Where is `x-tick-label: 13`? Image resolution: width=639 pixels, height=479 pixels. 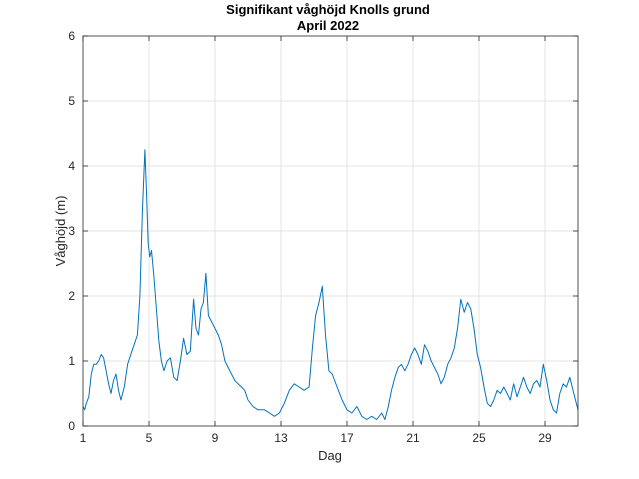
x-tick-label: 13 is located at coordinates (281, 438).